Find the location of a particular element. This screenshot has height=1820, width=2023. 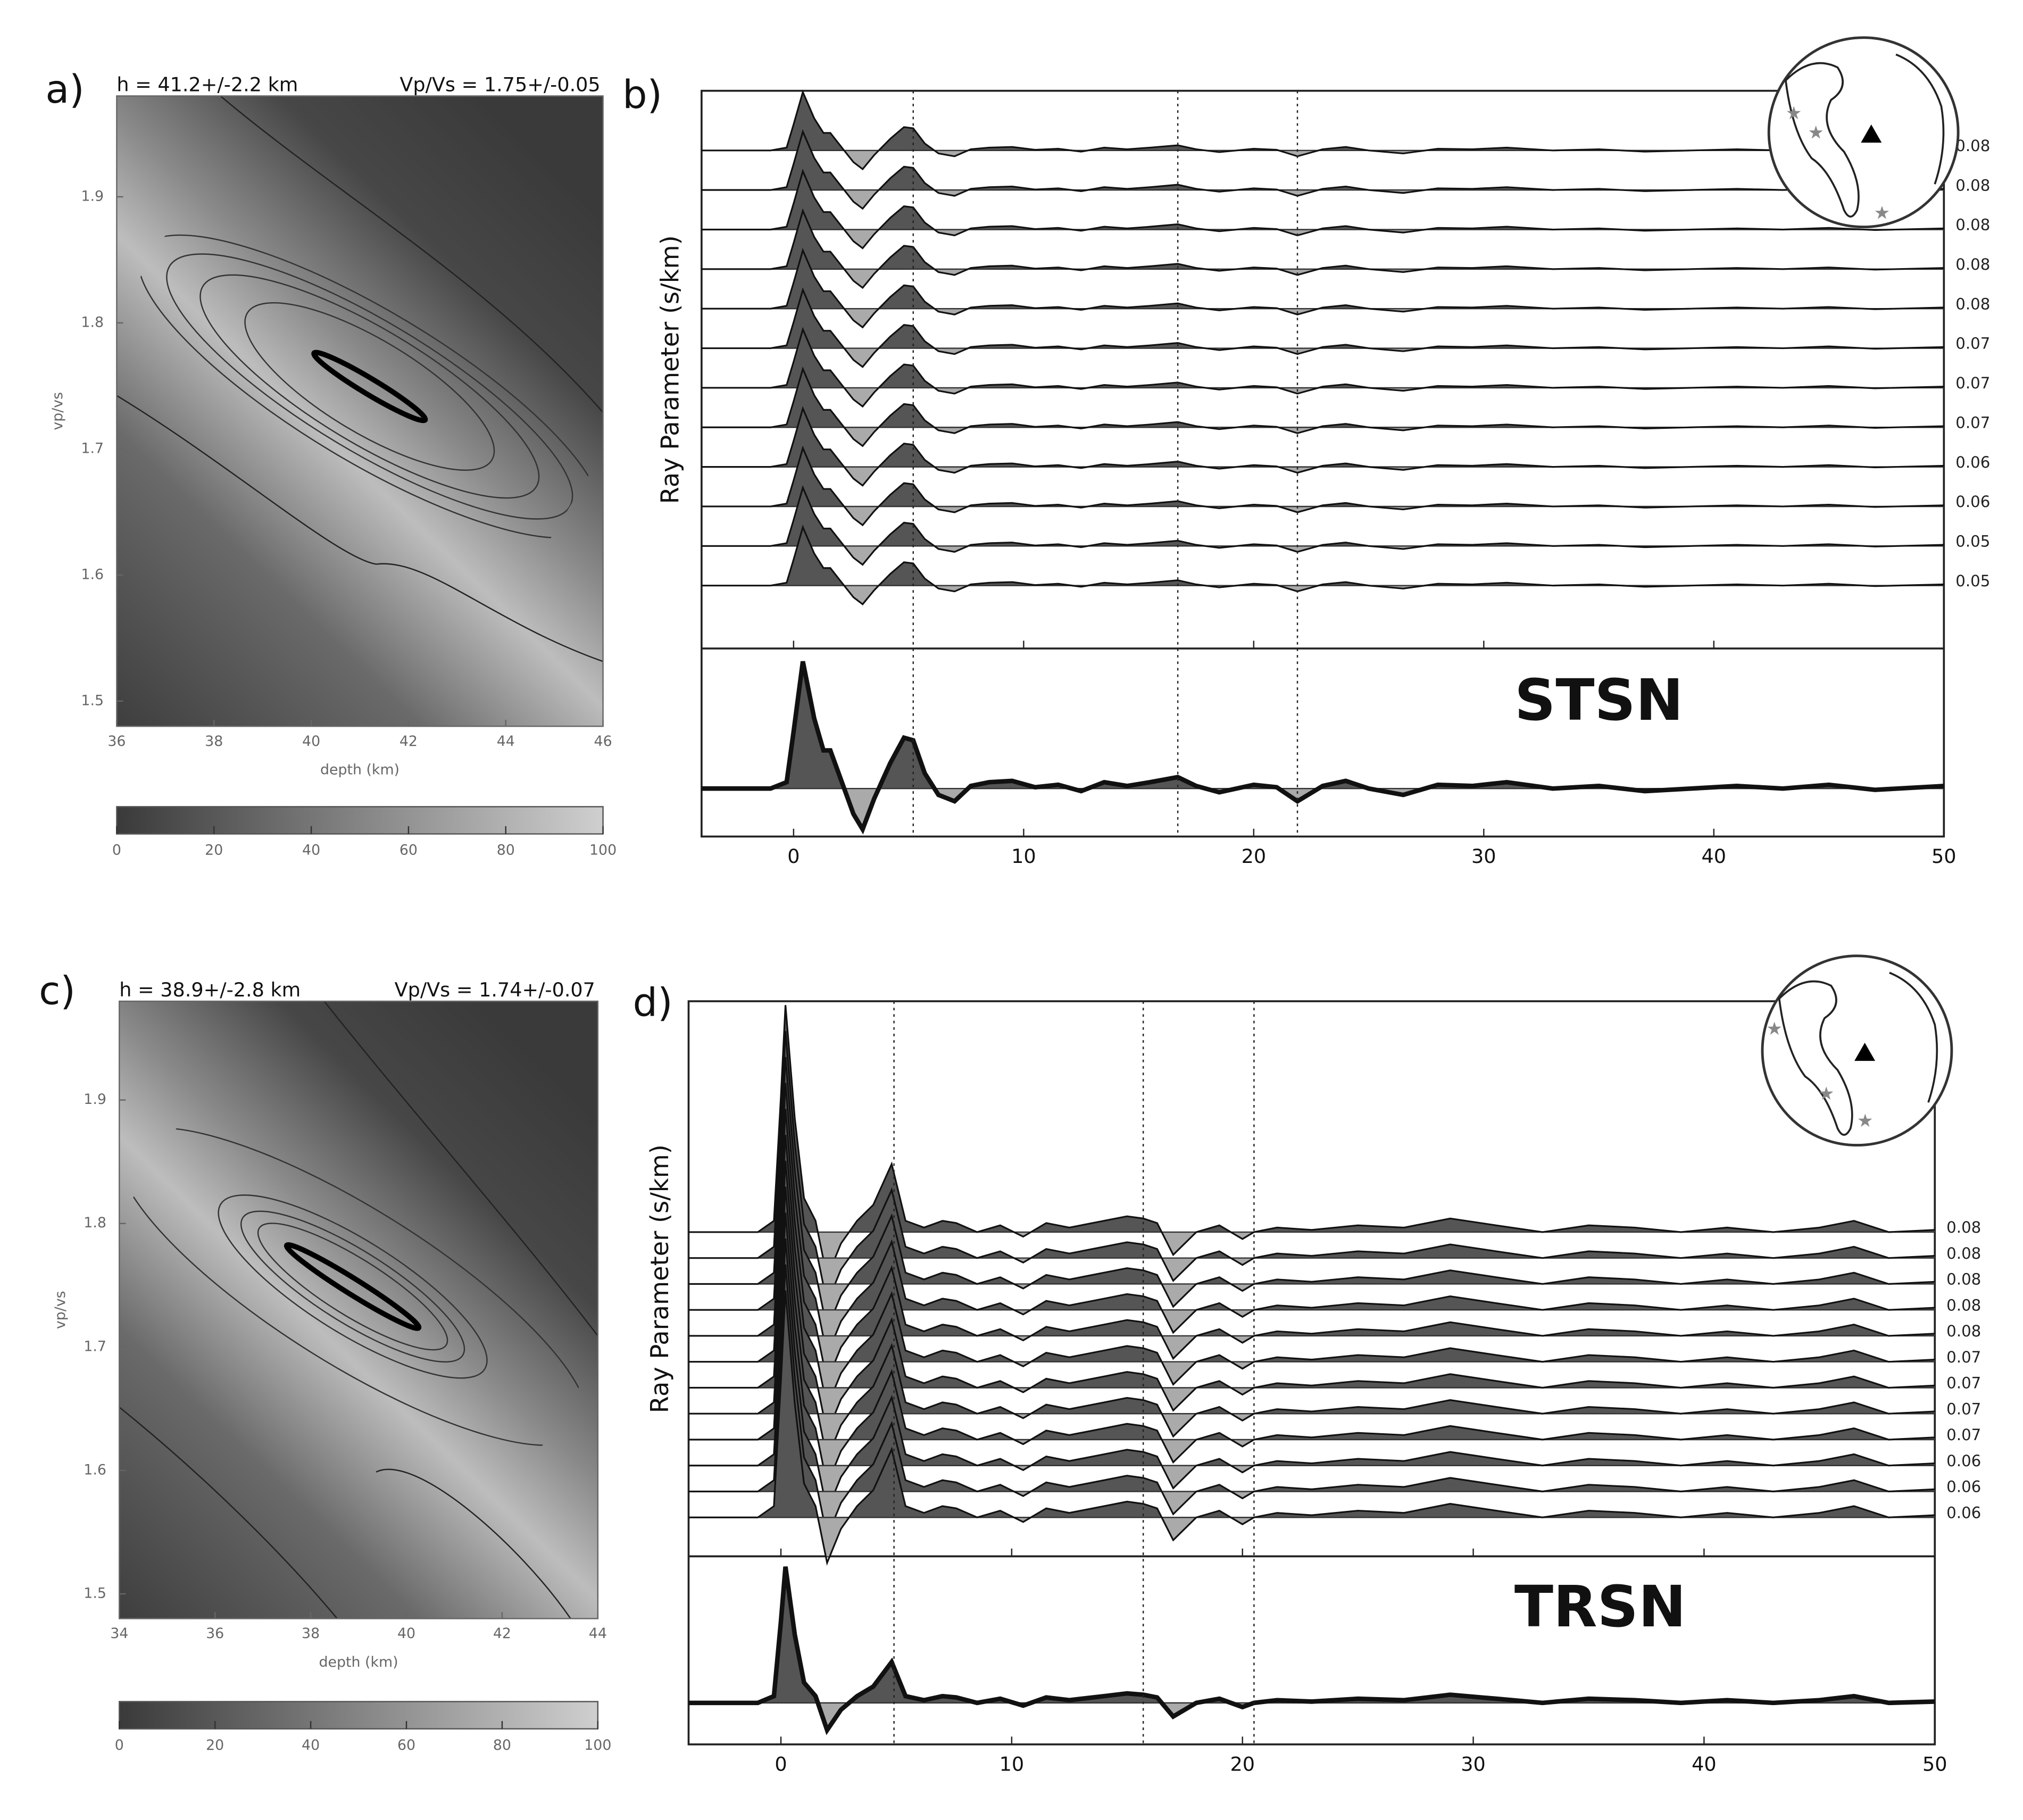

x-tick-label: 42 is located at coordinates (408, 742).